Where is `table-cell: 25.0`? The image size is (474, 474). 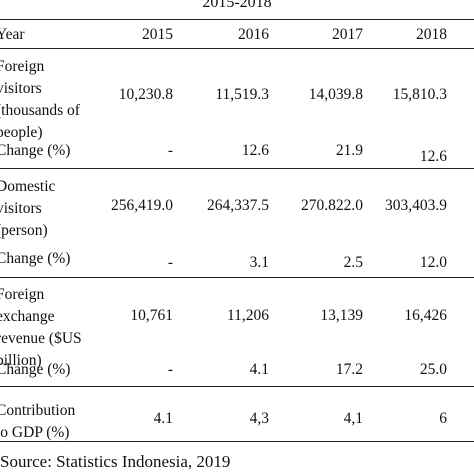 table-cell: 25.0 is located at coordinates (433, 369).